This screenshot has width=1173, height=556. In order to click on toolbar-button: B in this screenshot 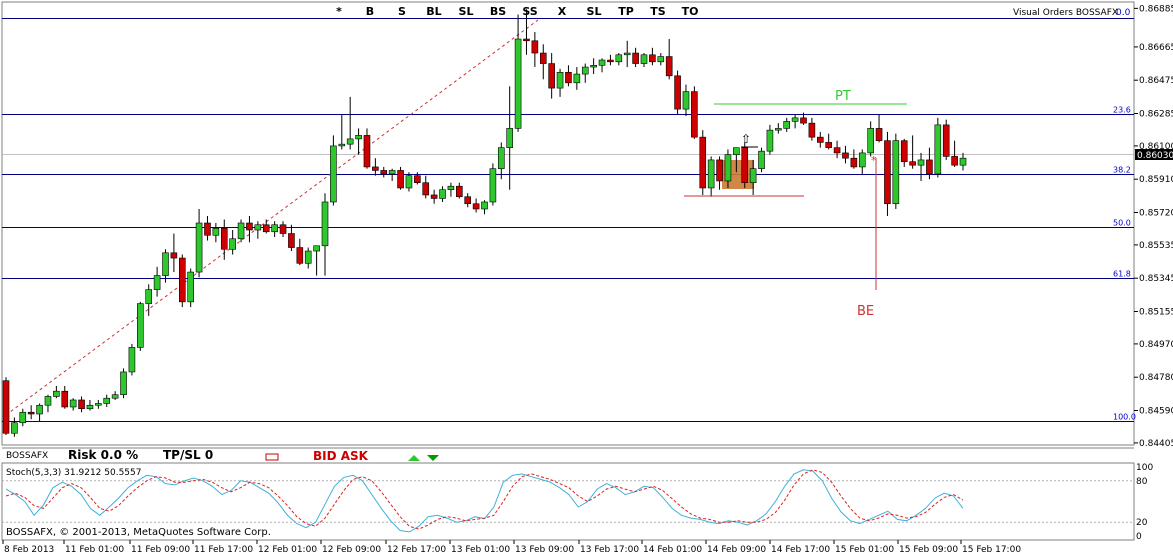, I will do `click(370, 11)`.